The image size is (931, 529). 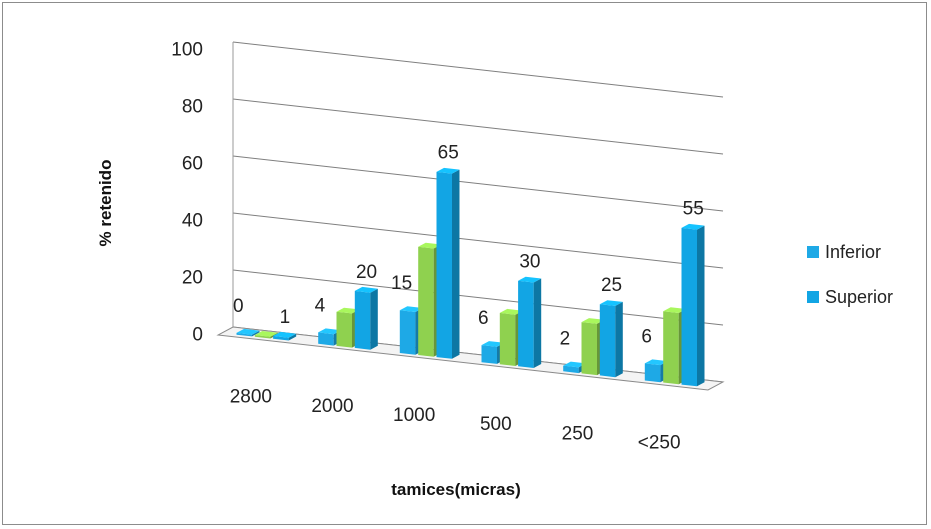 What do you see at coordinates (192, 277) in the screenshot?
I see `y-tick-label: 20` at bounding box center [192, 277].